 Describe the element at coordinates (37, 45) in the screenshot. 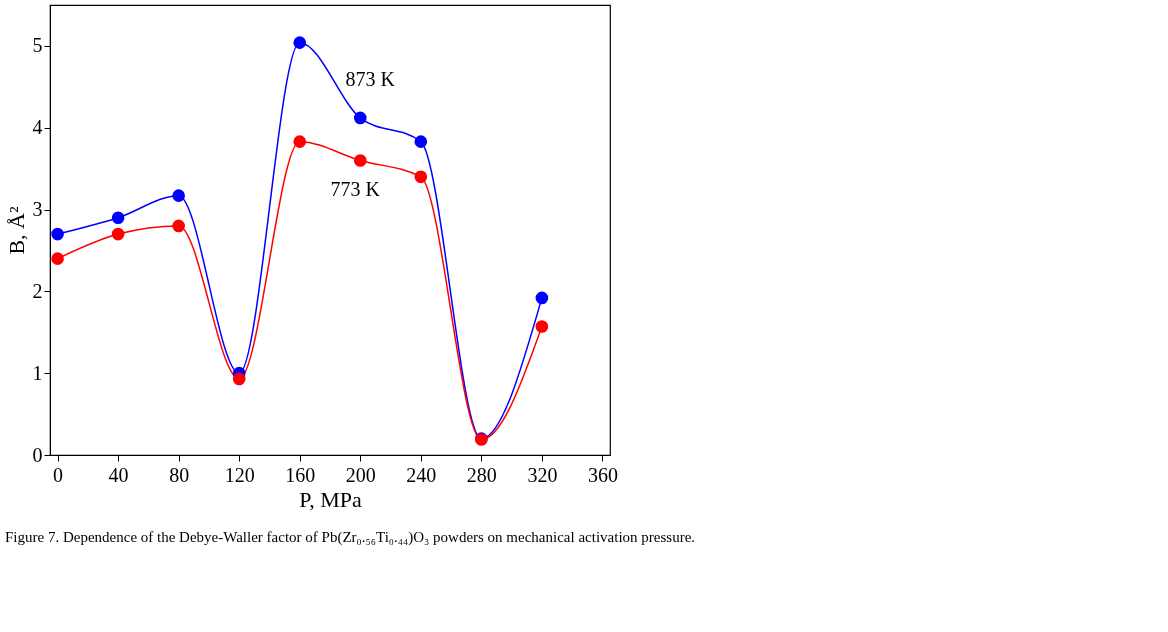

I see `y-tick-label: 5` at that location.